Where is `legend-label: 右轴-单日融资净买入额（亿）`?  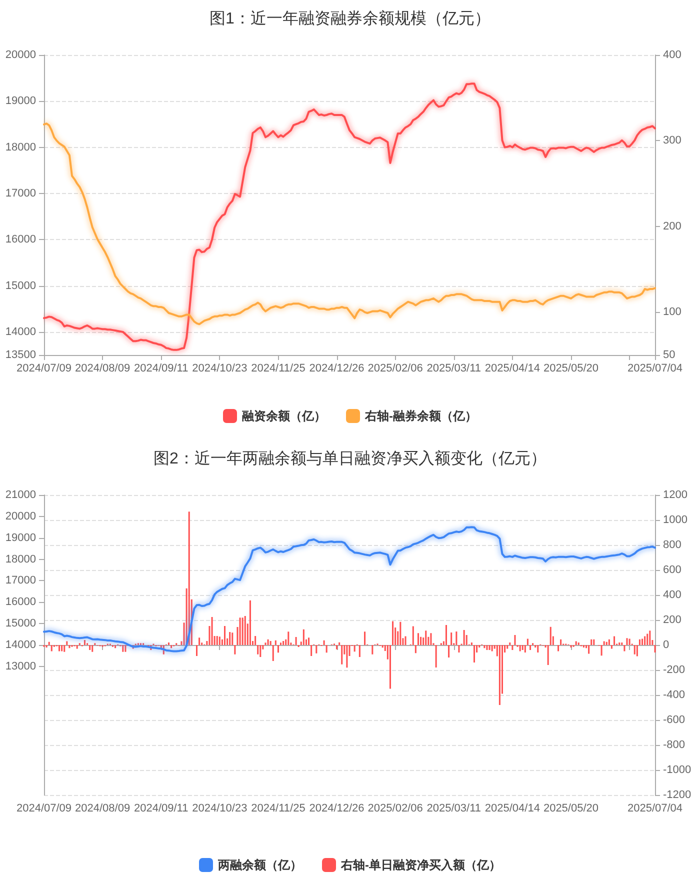 legend-label: 右轴-单日融资净买入额（亿） is located at coordinates (420, 865).